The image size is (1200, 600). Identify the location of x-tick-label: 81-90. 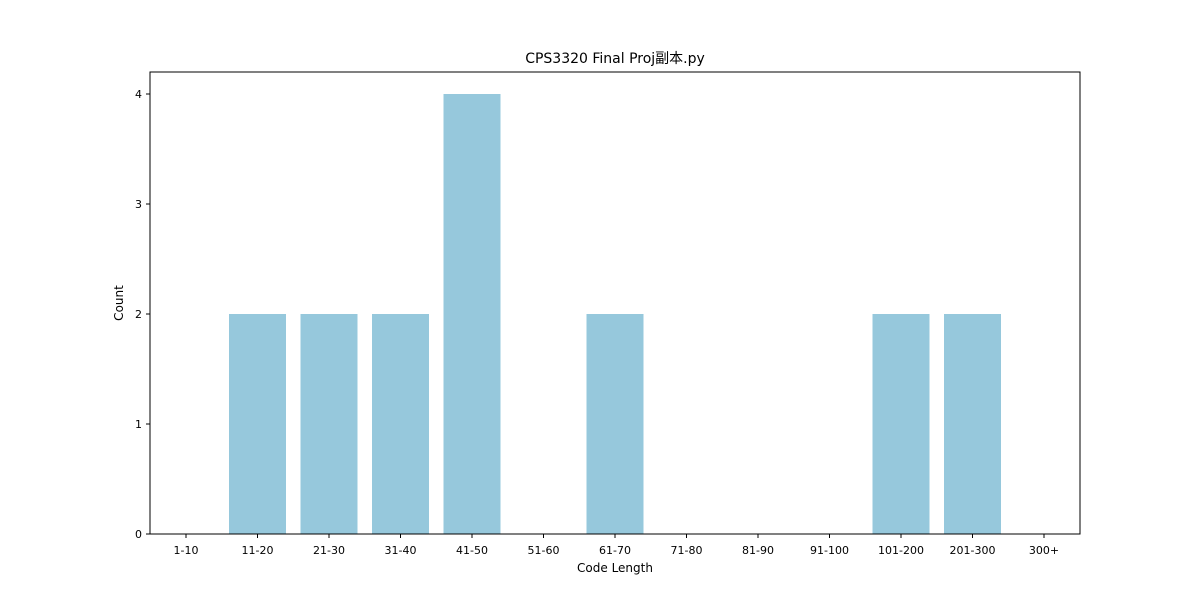
(758, 550).